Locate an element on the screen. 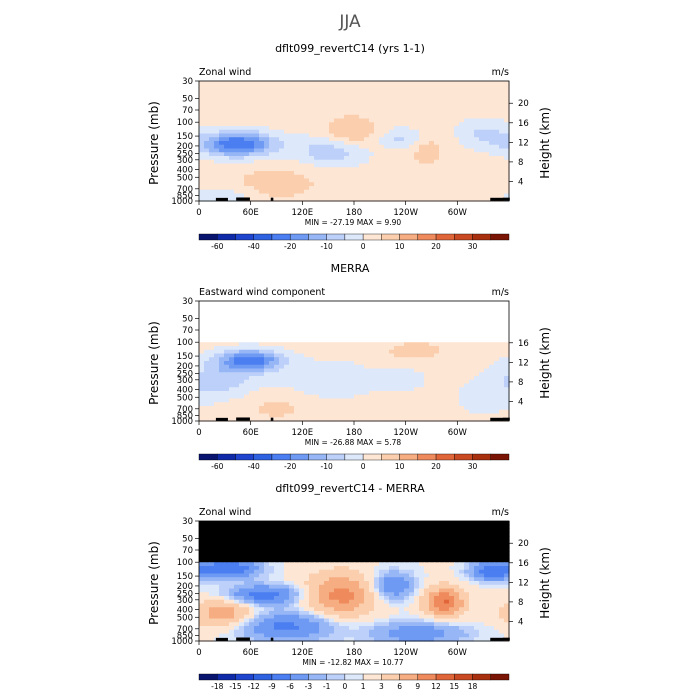 This screenshot has width=700, height=700. panel-units: m/s is located at coordinates (500, 512).